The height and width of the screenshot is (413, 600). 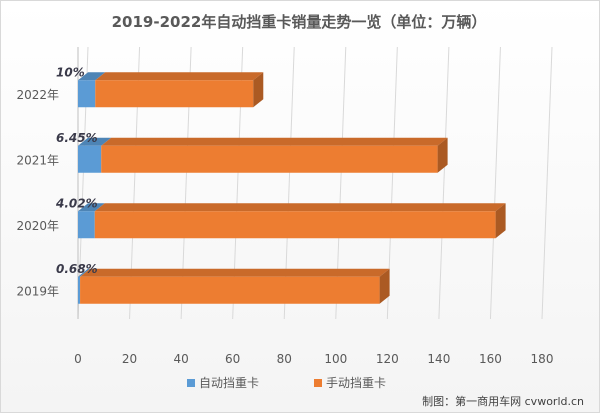 What do you see at coordinates (95, 141) in the screenshot?
I see `bar-automatic-2021年-top` at bounding box center [95, 141].